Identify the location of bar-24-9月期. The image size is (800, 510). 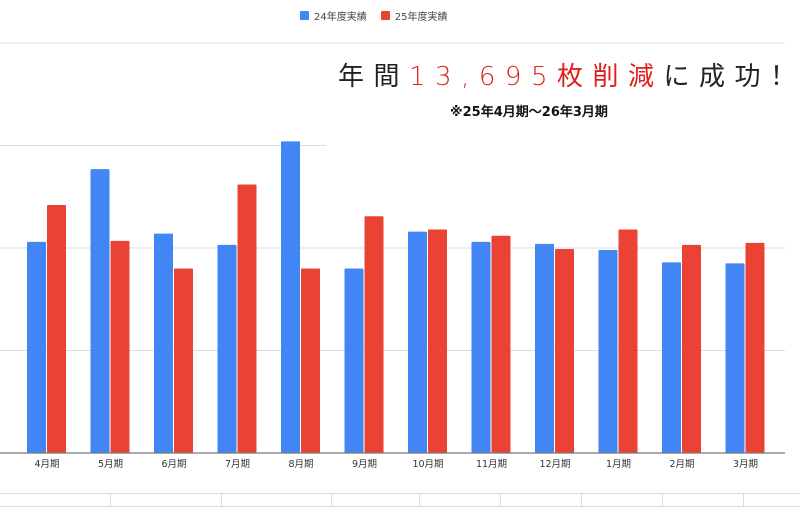
(354, 360).